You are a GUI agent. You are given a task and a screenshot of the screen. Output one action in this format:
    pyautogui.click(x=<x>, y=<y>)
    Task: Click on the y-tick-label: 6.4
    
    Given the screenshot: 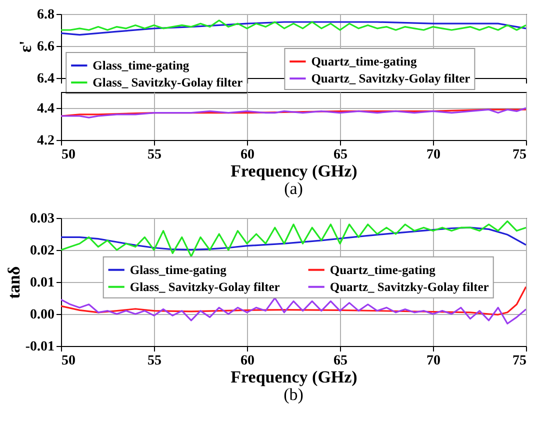 What is the action you would take?
    pyautogui.click(x=45, y=79)
    